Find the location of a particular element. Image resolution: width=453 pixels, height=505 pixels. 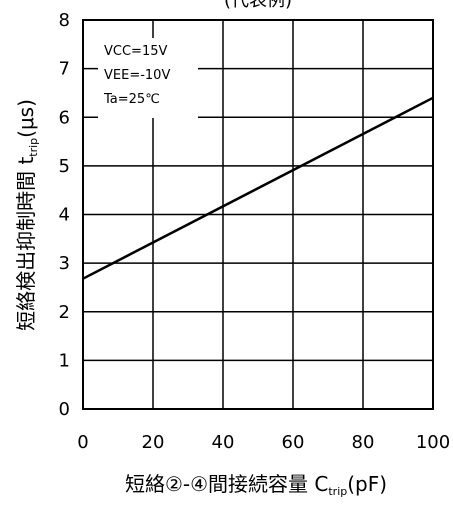

x-tick-label: 20 is located at coordinates (153, 442).